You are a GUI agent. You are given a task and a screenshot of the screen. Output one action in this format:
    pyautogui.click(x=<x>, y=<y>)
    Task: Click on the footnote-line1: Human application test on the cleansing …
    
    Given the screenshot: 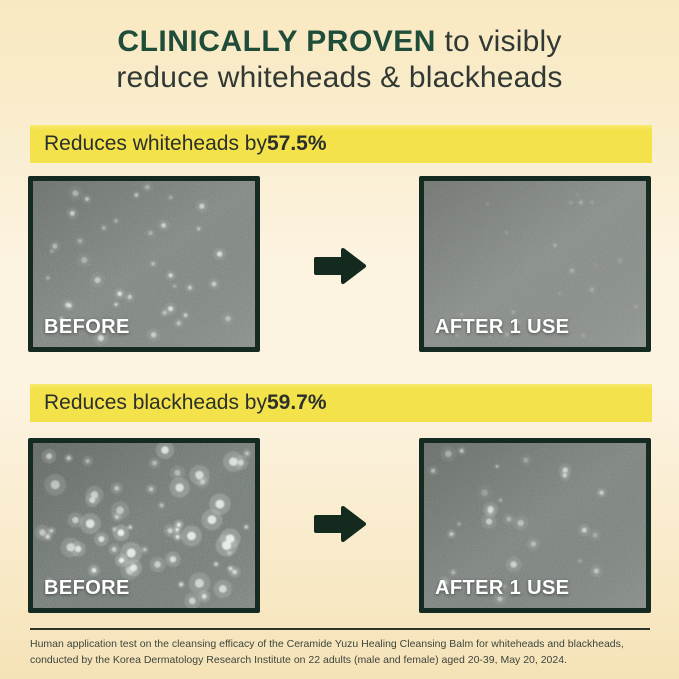 What is the action you would take?
    pyautogui.click(x=327, y=644)
    